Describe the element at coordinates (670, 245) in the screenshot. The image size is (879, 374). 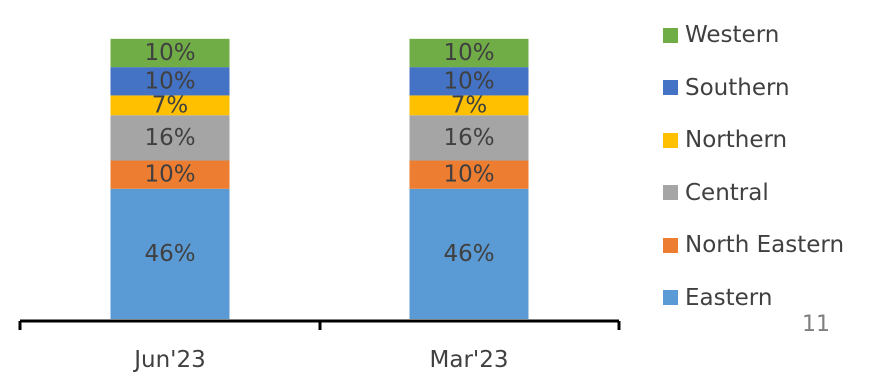
I see `legend-swatch-north-eastern` at that location.